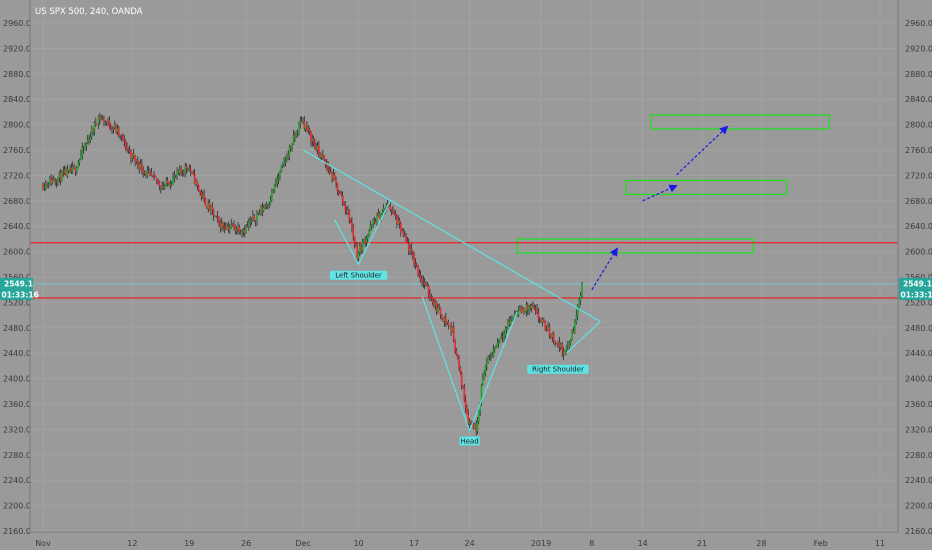 The width and height of the screenshot is (932, 550). I want to click on x-tick-label: 21, so click(702, 543).